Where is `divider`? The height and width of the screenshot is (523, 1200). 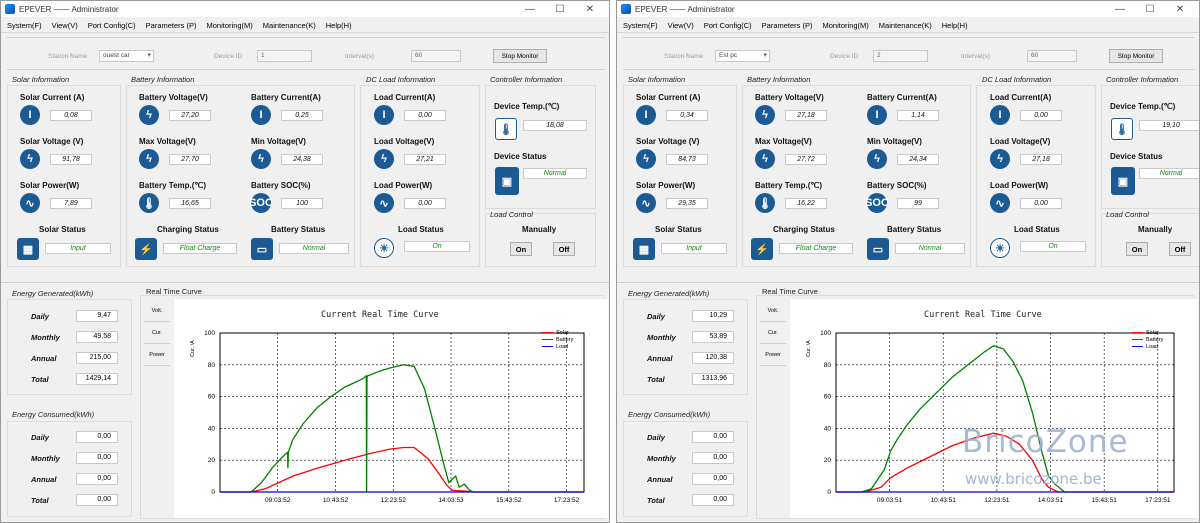
divider is located at coordinates (306, 37).